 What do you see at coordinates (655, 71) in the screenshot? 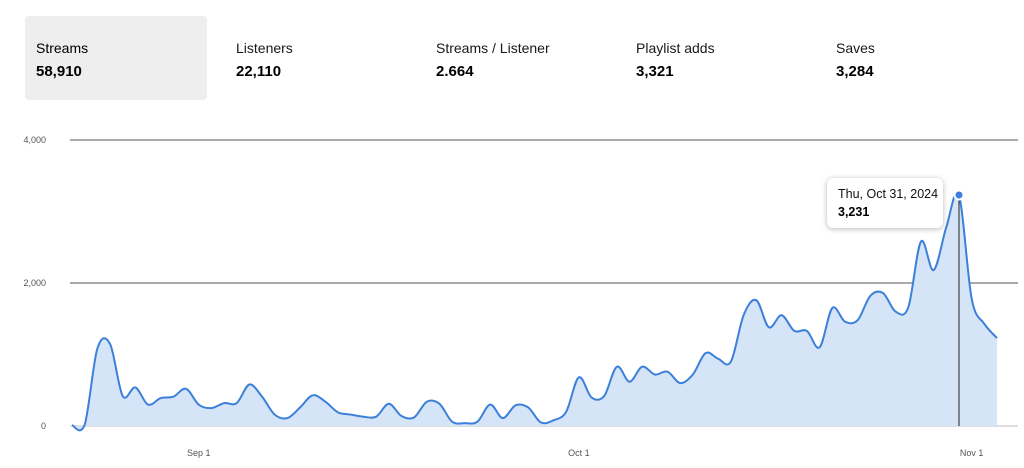
I see `metric-value: 3,321` at bounding box center [655, 71].